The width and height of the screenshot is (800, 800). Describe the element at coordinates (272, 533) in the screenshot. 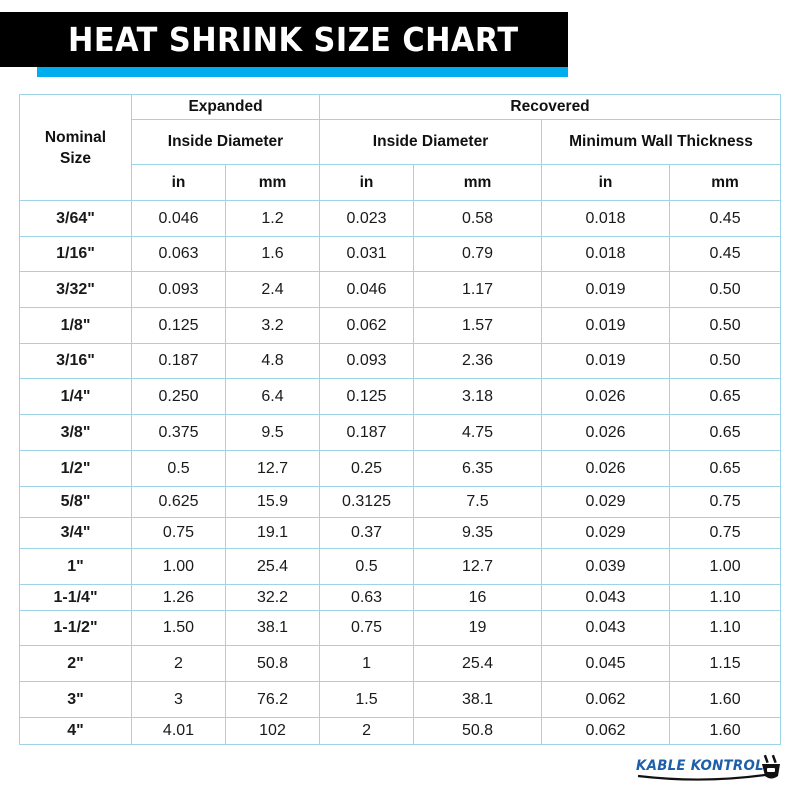

I see `expanded-mm-cell: 19.1` at that location.